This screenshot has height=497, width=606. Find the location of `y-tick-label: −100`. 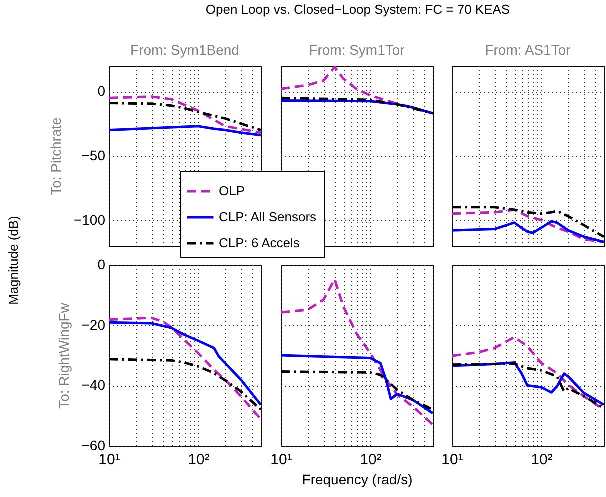

y-tick-label: −100 is located at coordinates (90, 220).